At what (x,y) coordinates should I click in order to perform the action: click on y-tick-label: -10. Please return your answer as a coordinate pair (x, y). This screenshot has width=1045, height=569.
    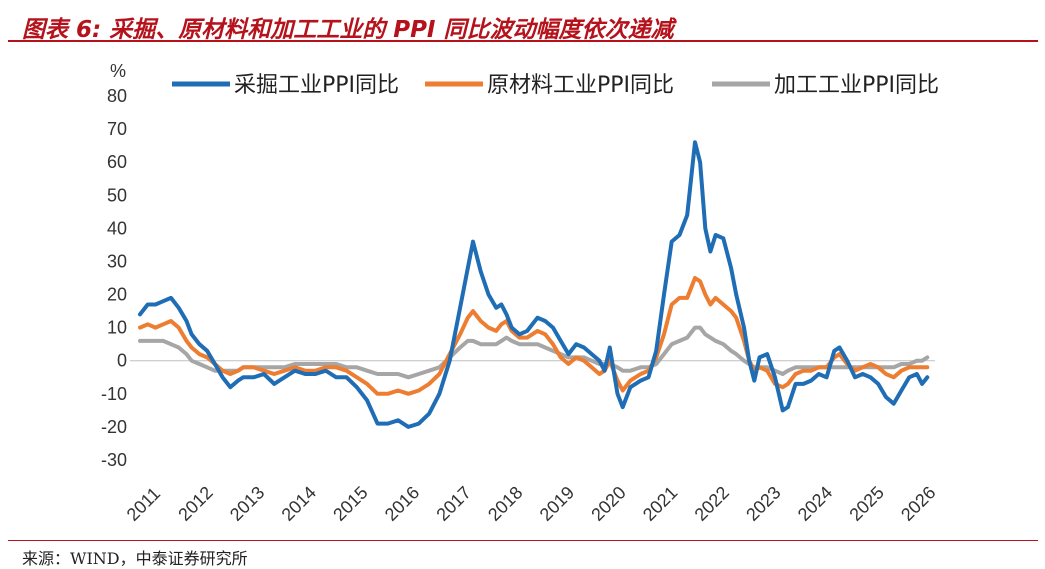
    Looking at the image, I should click on (114, 394).